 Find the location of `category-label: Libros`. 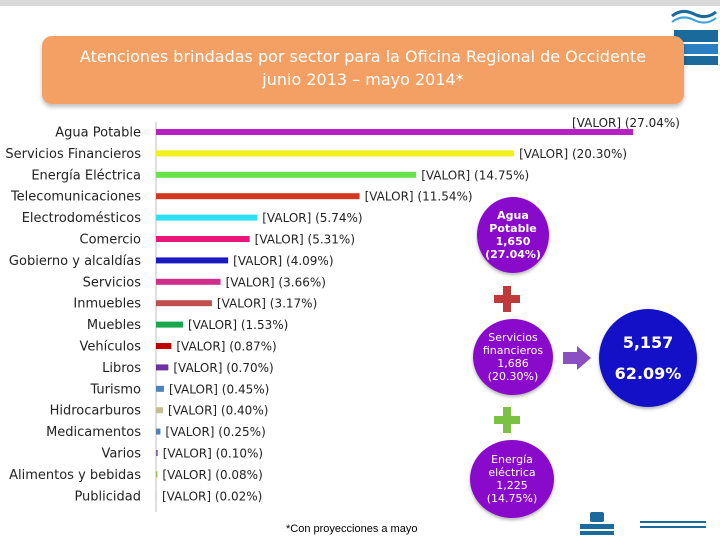

category-label: Libros is located at coordinates (121, 368).